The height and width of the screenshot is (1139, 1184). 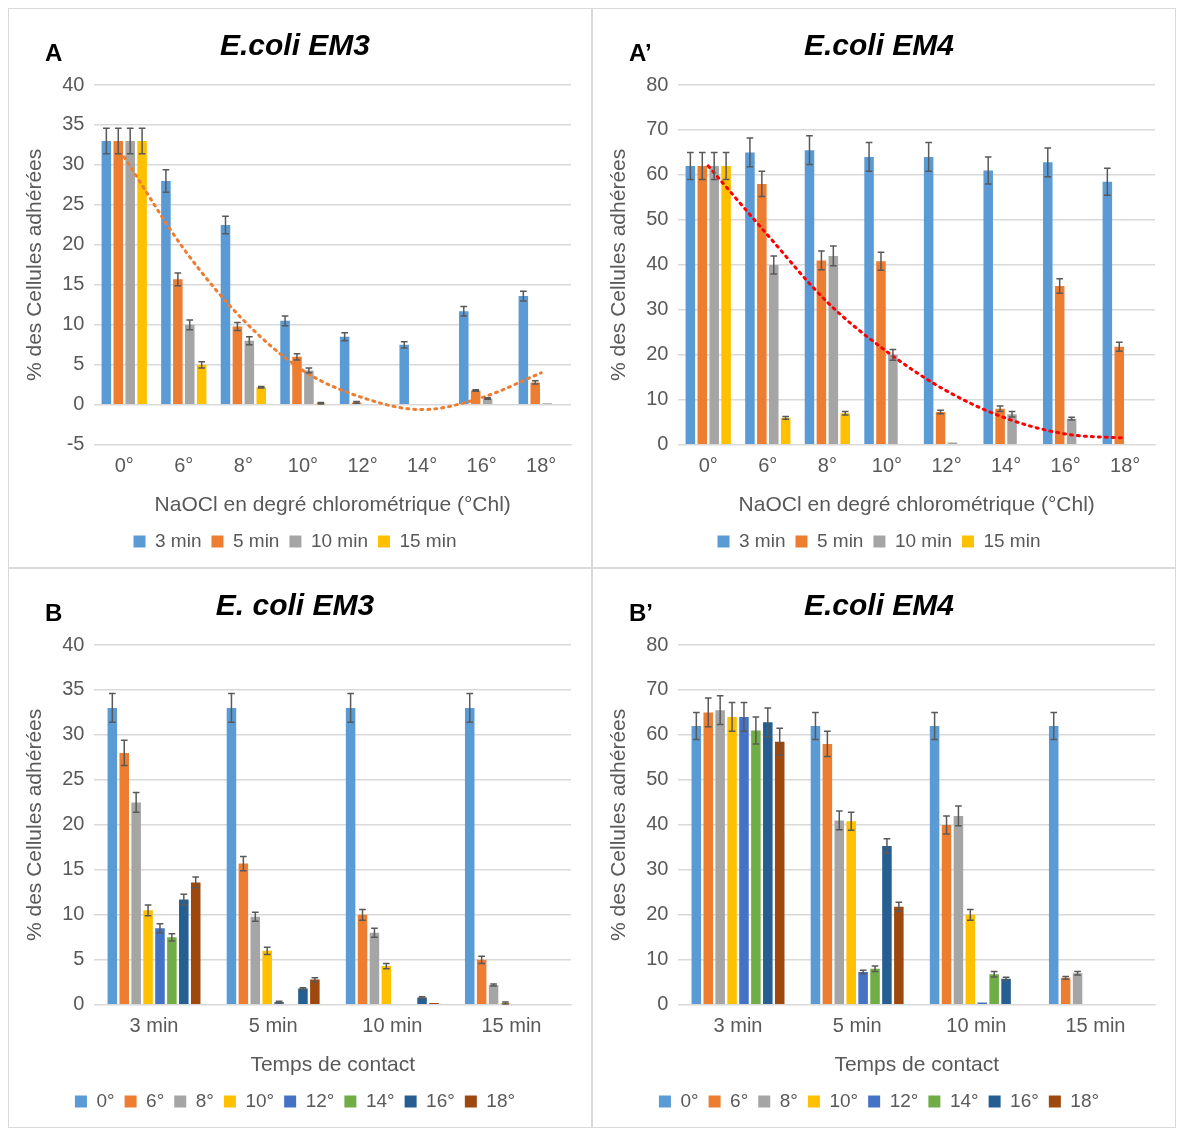 What do you see at coordinates (295, 605) in the screenshot?
I see `chart-title: E. coli EM3` at bounding box center [295, 605].